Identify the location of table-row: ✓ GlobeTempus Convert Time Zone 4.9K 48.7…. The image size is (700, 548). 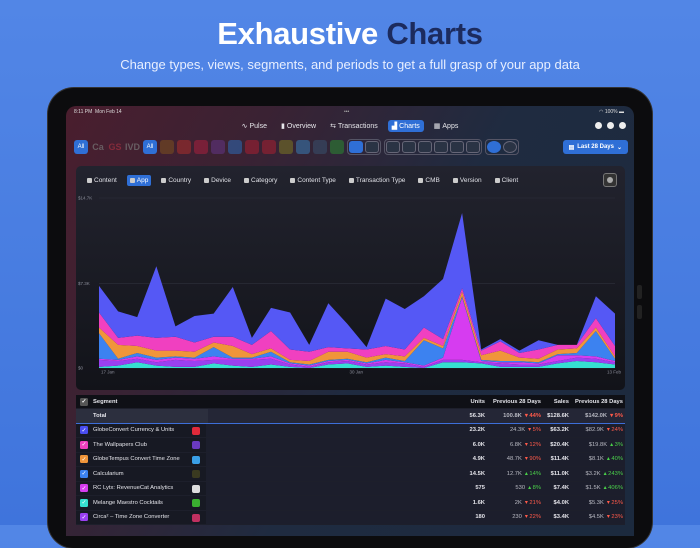
(350, 459).